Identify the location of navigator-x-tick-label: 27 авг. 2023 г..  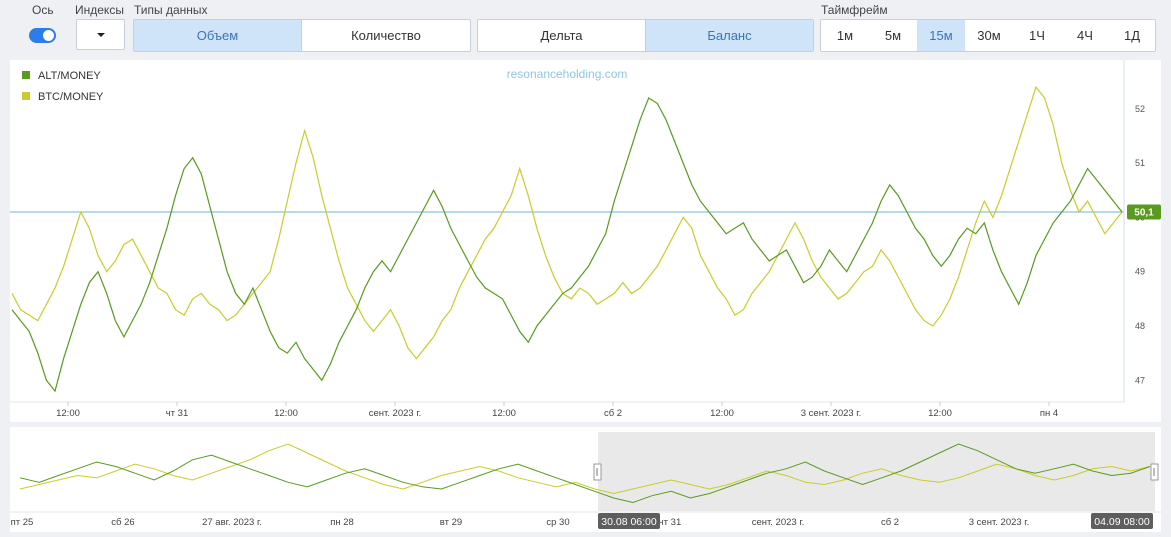
(232, 522).